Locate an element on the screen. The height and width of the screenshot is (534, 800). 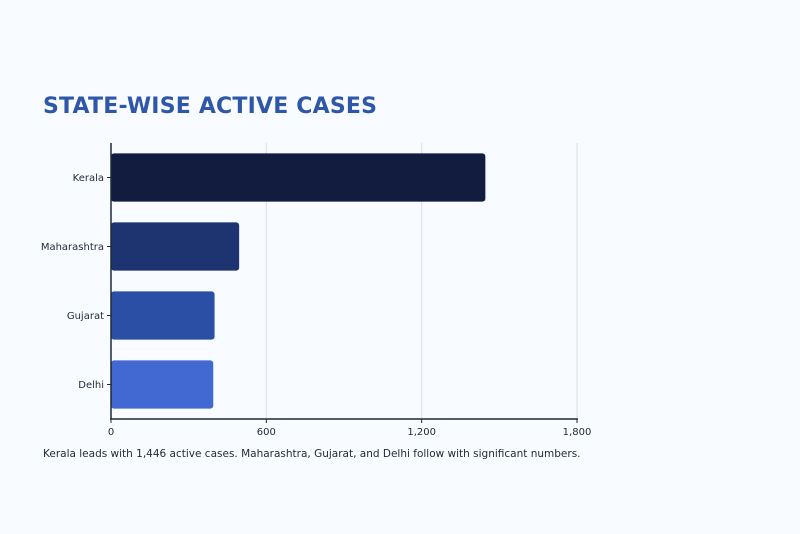
bar-delhi is located at coordinates (162, 384).